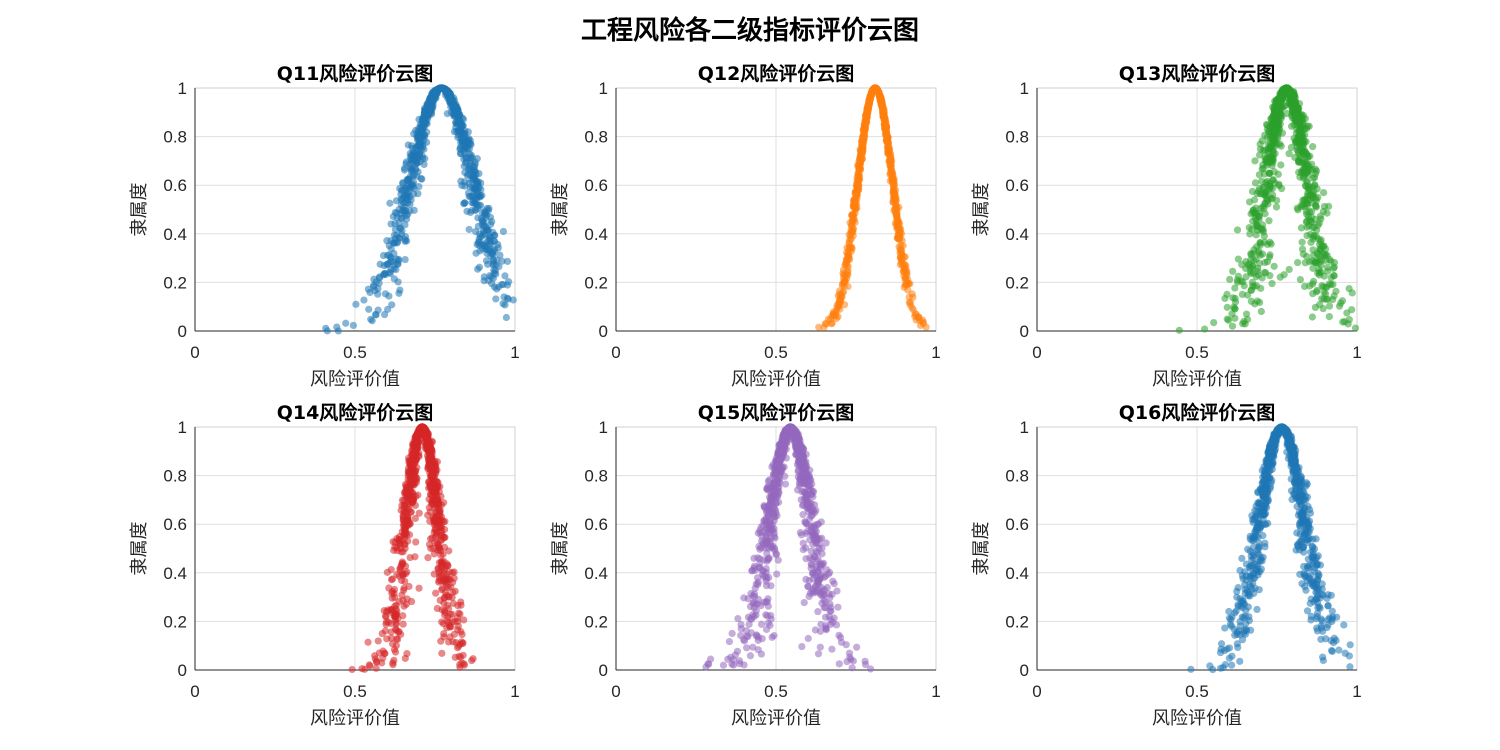 Image resolution: width=1500 pixels, height=750 pixels. What do you see at coordinates (355, 379) in the screenshot?
I see `x-axis-label: 风险评价值` at bounding box center [355, 379].